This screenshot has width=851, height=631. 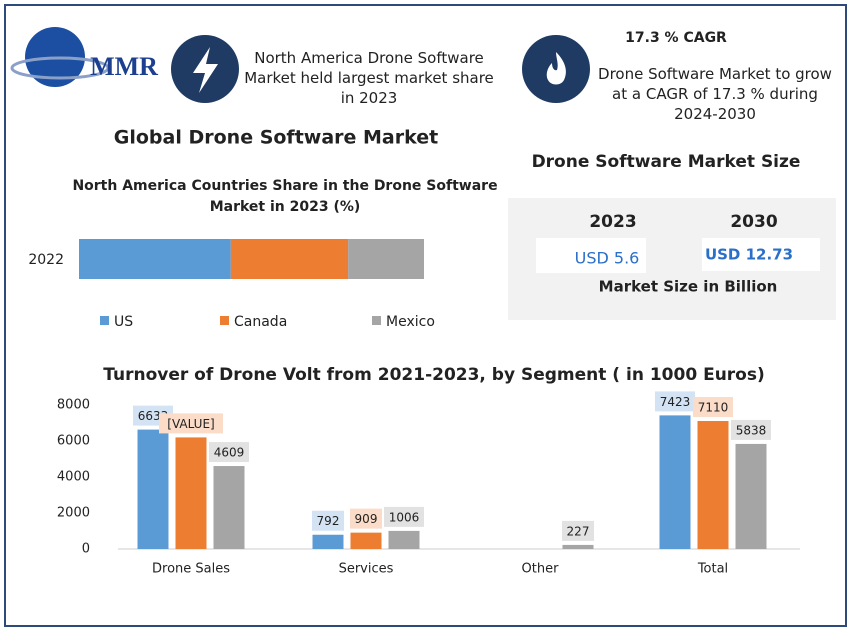 What do you see at coordinates (73, 477) in the screenshot?
I see `y-tick-label: 4000` at bounding box center [73, 477].